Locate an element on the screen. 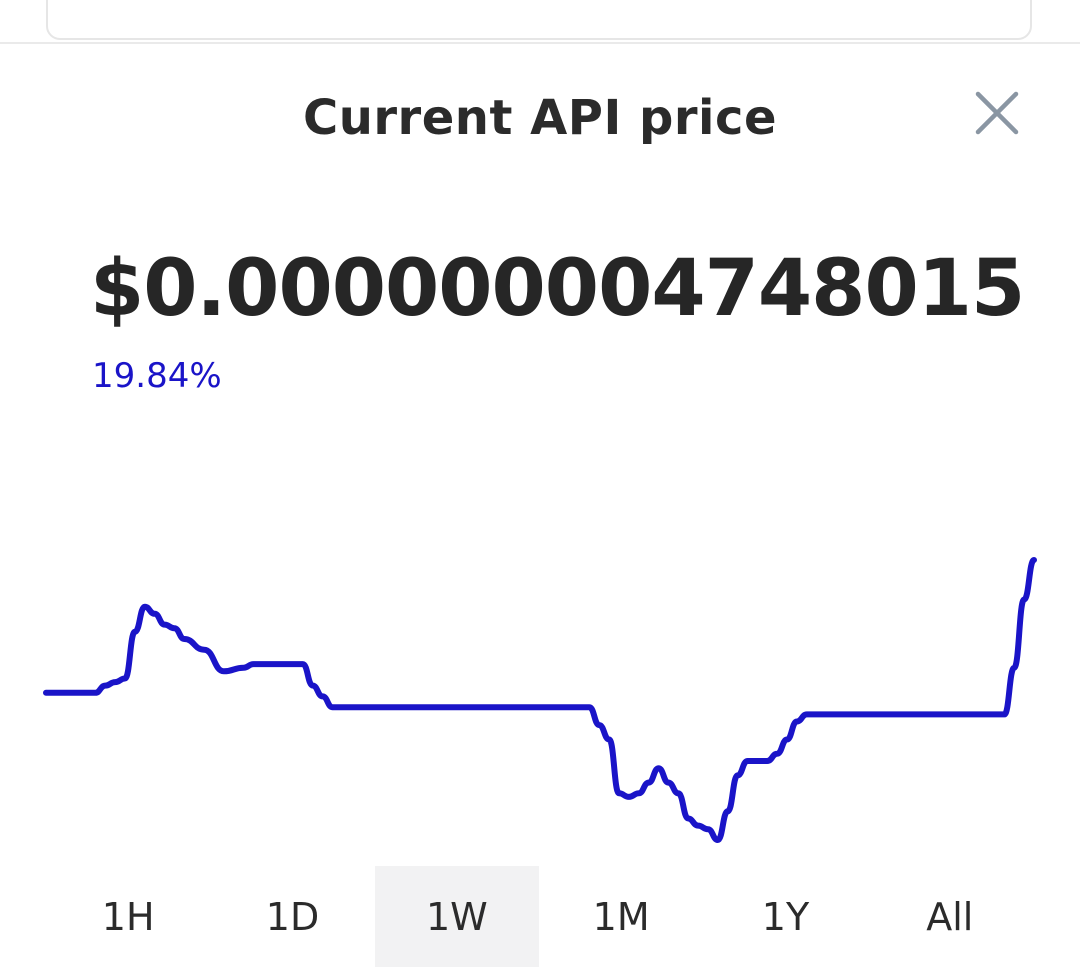 The height and width of the screenshot is (967, 1080). close-button is located at coordinates (997, 113).